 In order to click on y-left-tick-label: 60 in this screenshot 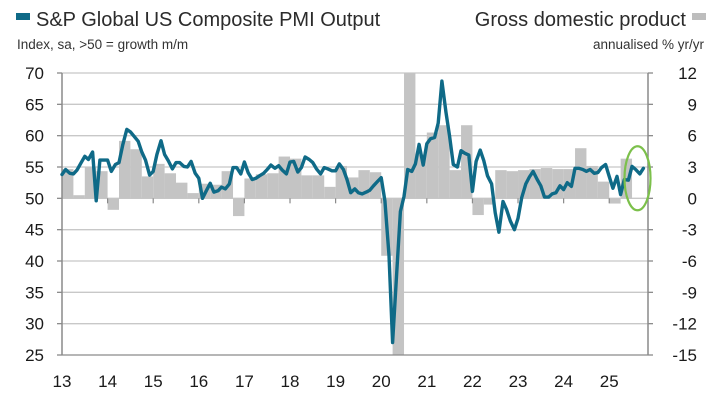, I will do `click(34, 136)`.